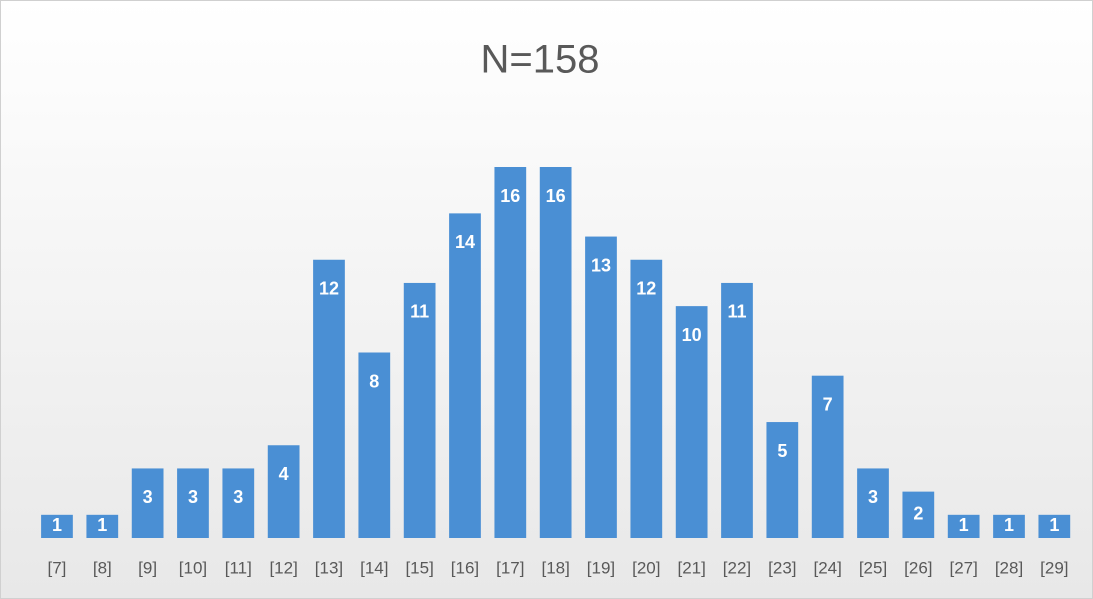 The image size is (1093, 599). What do you see at coordinates (782, 451) in the screenshot?
I see `data-label: 5` at bounding box center [782, 451].